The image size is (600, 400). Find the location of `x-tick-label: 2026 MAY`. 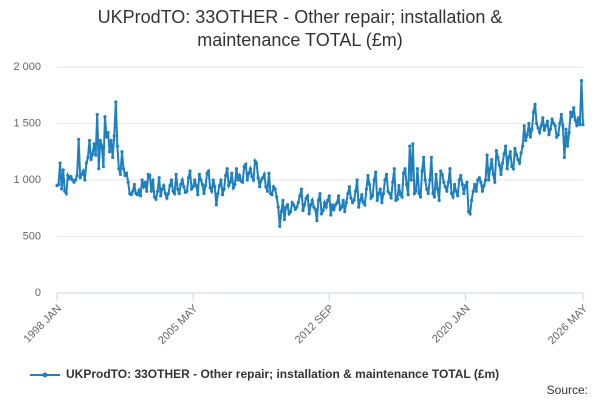

x-tick-label: 2026 MAY is located at coordinates (568, 324).